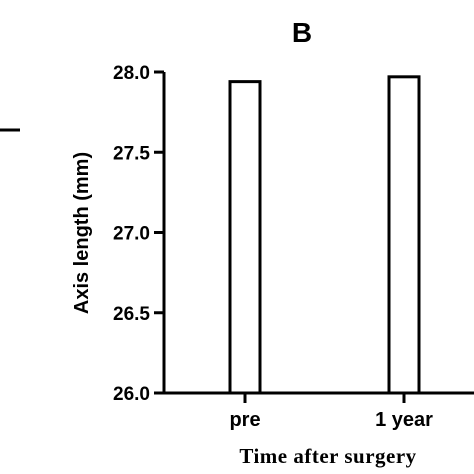 The width and height of the screenshot is (474, 474). What do you see at coordinates (327, 456) in the screenshot?
I see `x-axis-label: Time after surgery` at bounding box center [327, 456].